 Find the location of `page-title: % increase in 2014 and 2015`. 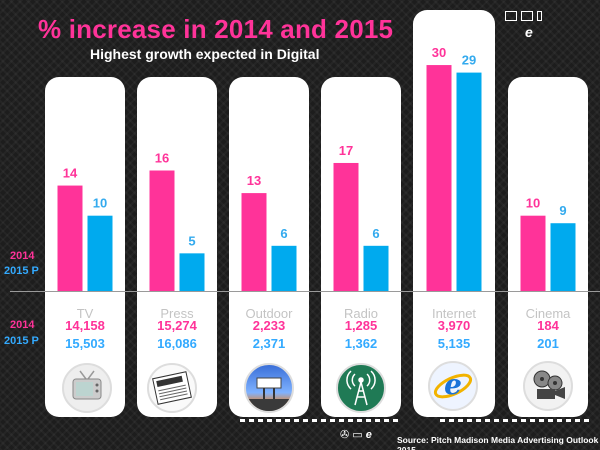

page-title: % increase in 2014 and 2015 is located at coordinates (216, 29).